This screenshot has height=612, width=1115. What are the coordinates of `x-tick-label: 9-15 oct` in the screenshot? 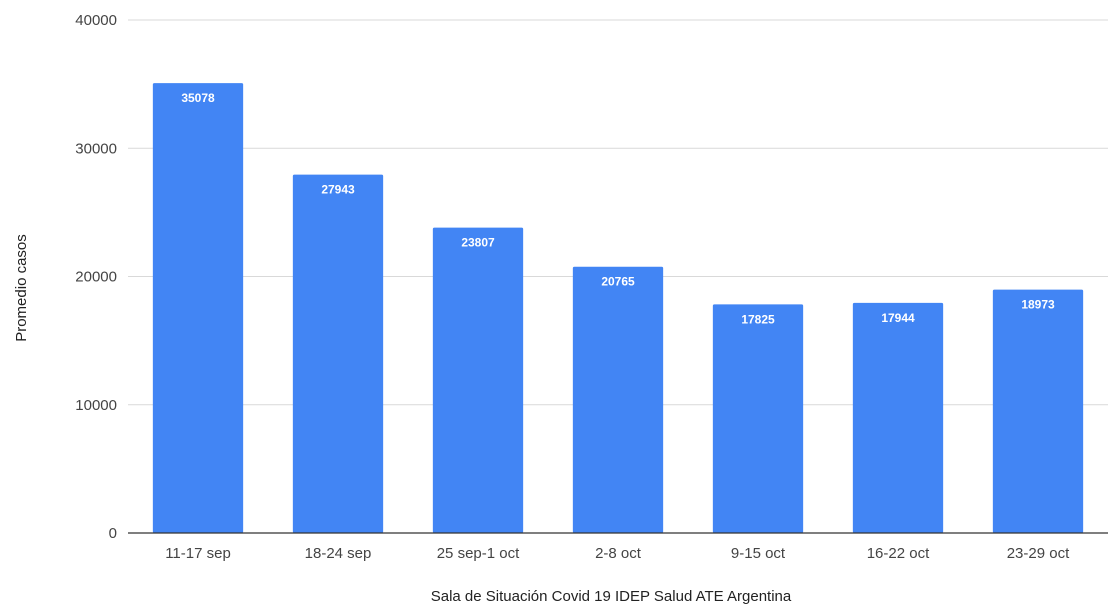 It's located at (758, 553).